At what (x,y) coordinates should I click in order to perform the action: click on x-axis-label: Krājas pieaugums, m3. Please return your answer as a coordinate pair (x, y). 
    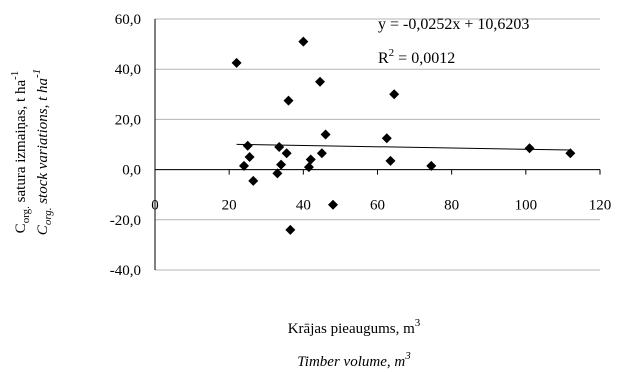
    Looking at the image, I should click on (354, 327).